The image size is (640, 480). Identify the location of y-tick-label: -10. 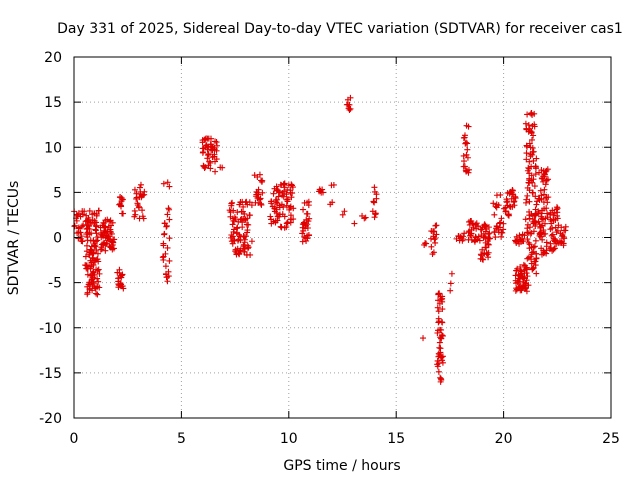
(50, 329).